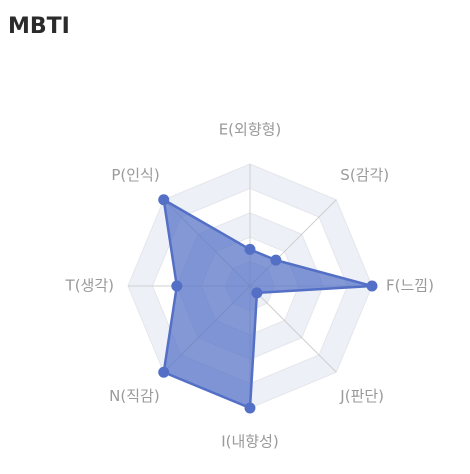  What do you see at coordinates (89, 286) in the screenshot?
I see `axis-label: T(생각)` at bounding box center [89, 286].